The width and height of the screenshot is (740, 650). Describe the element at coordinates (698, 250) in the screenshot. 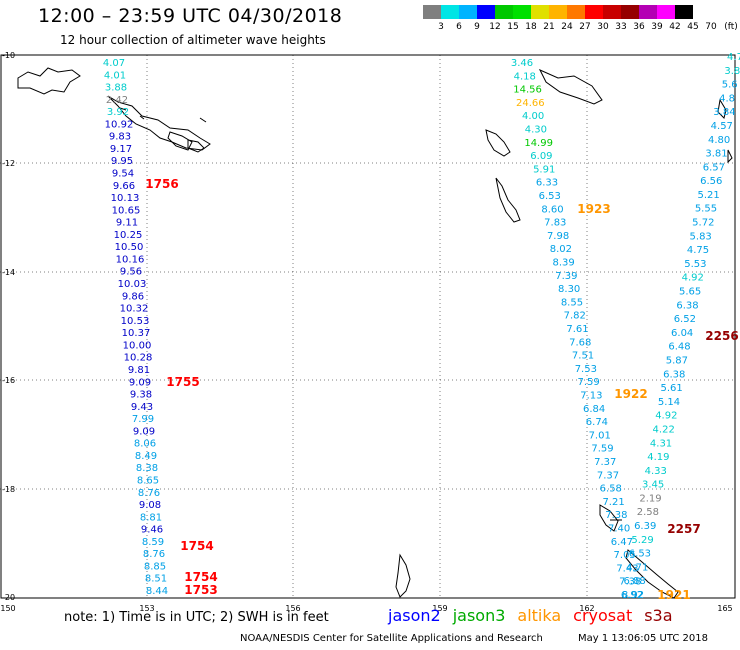

I see `track-right-value: 4.75` at that location.